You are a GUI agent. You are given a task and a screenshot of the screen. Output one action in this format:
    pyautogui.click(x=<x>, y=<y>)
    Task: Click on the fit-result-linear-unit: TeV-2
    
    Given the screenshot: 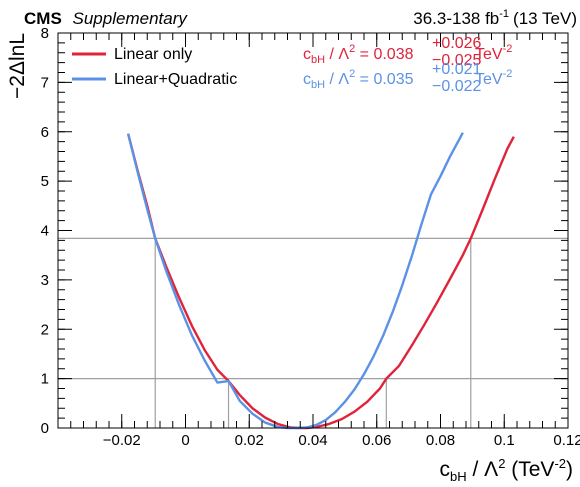 What is the action you would take?
    pyautogui.click(x=493, y=53)
    